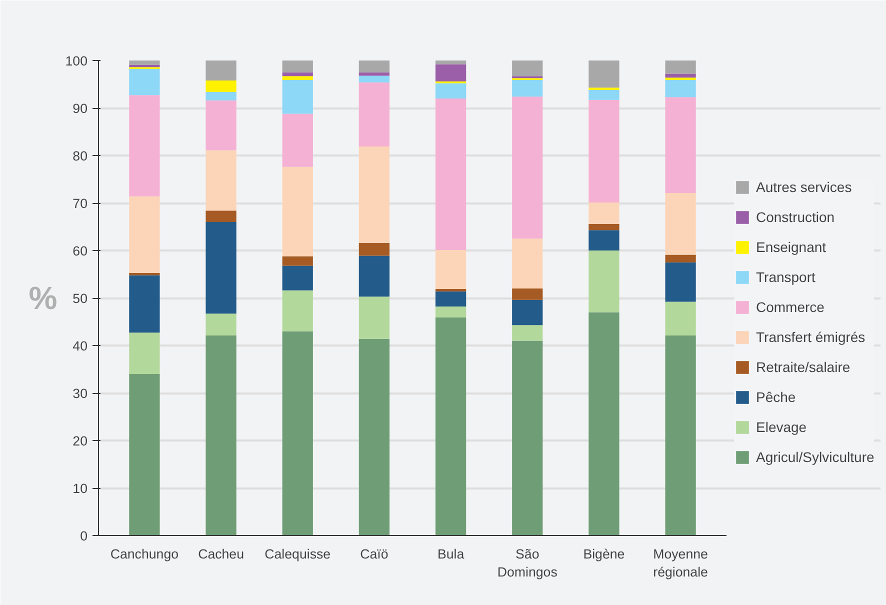  What do you see at coordinates (811, 337) in the screenshot?
I see `legend-label: Transfert émigrés` at bounding box center [811, 337].